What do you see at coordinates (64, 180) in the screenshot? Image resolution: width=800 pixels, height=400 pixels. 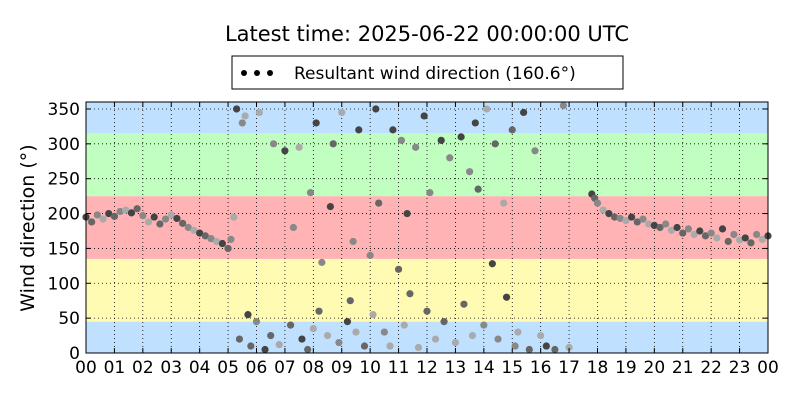 I see `y-tick-label: 250` at bounding box center [64, 180].